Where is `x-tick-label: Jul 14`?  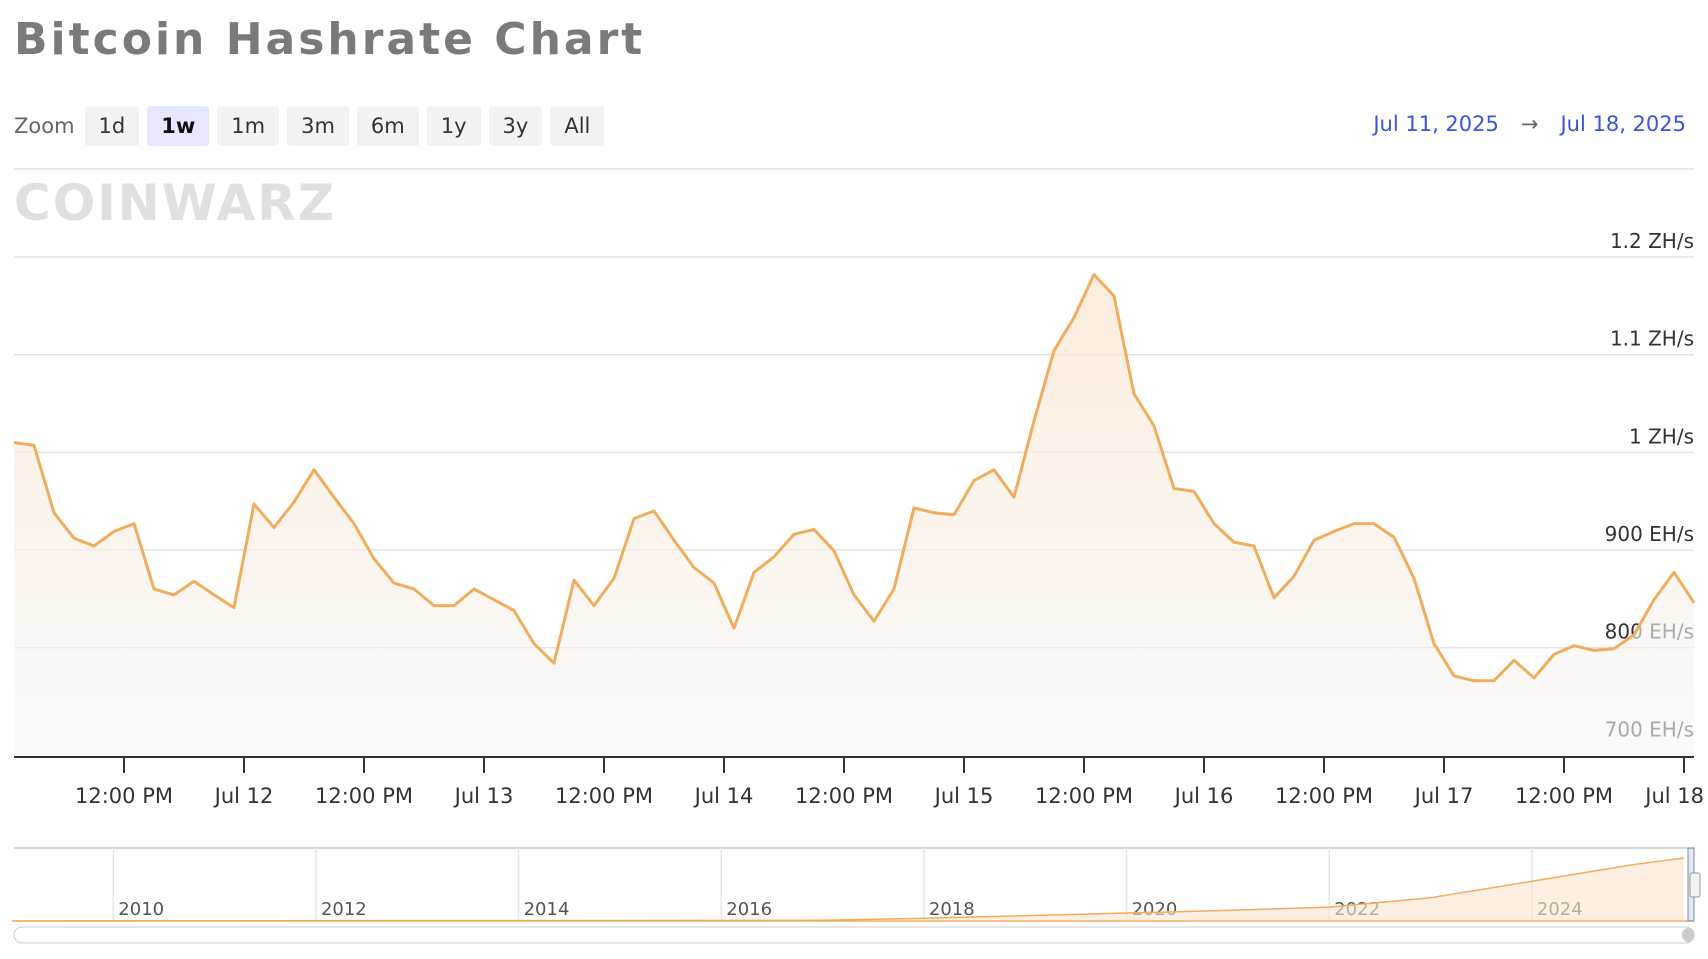
x-tick-label: Jul 14 is located at coordinates (723, 796).